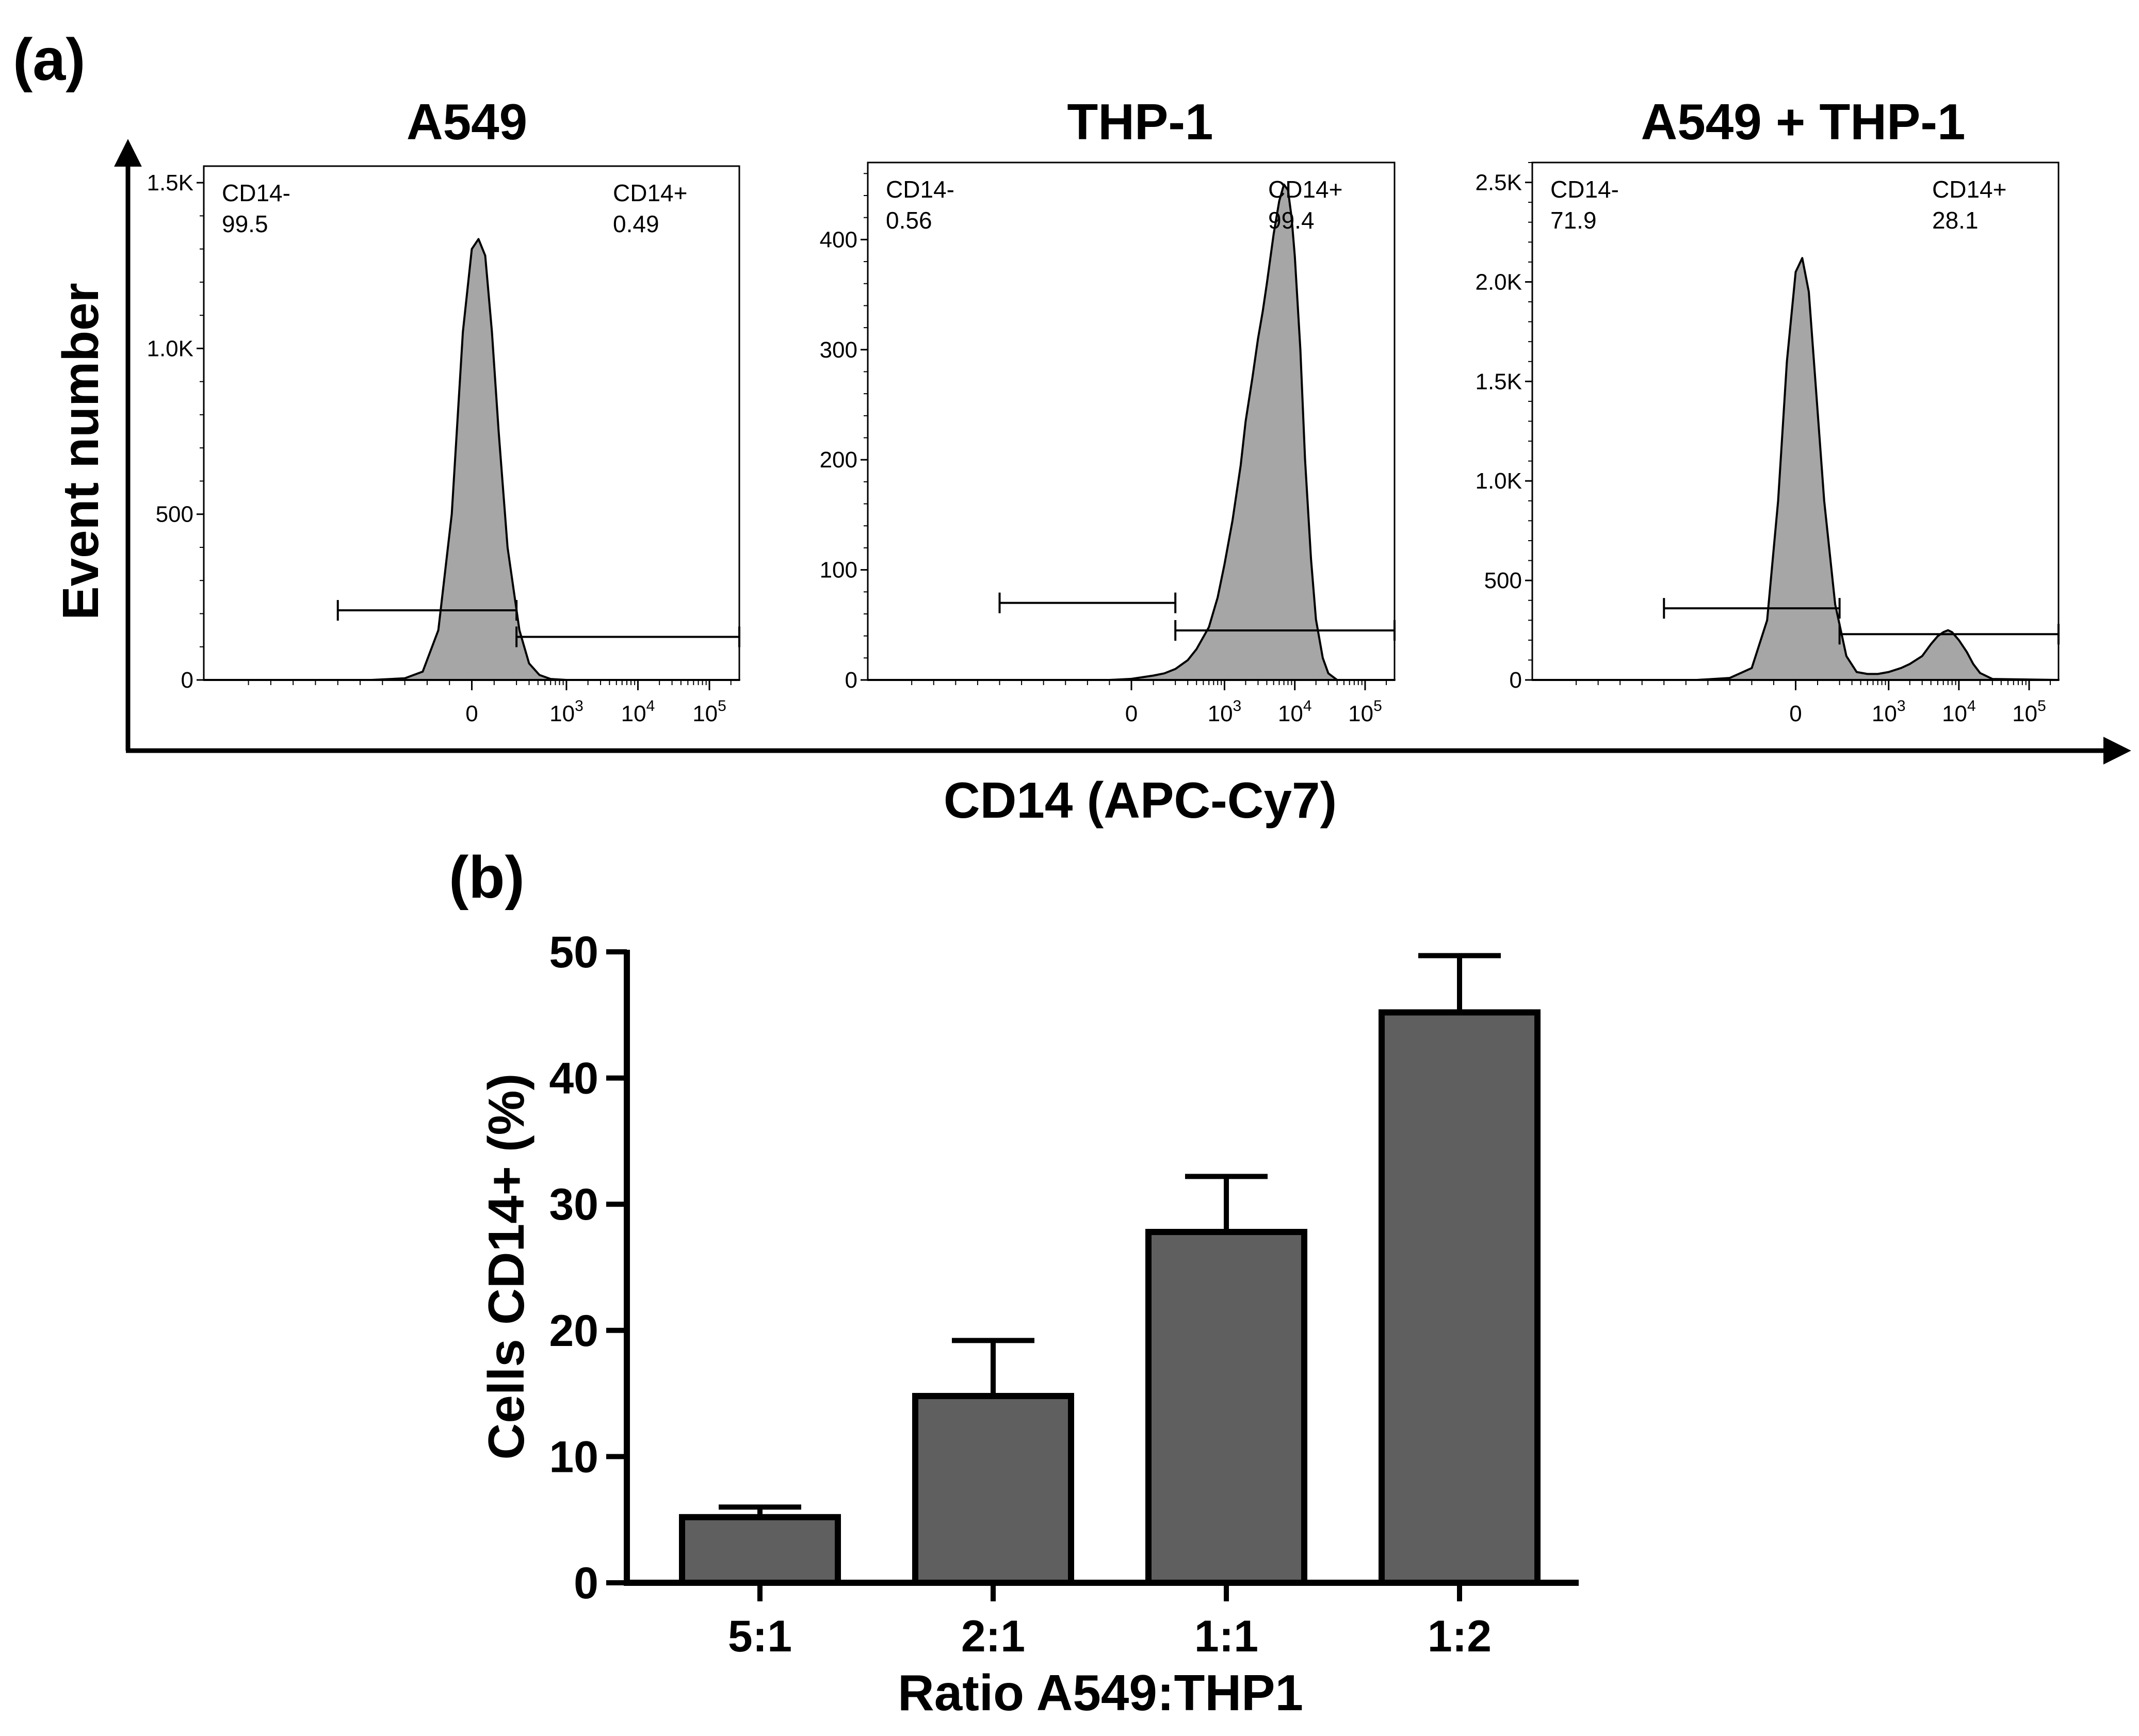  What do you see at coordinates (909, 220) in the screenshot?
I see `gate-percent: 0.56` at bounding box center [909, 220].